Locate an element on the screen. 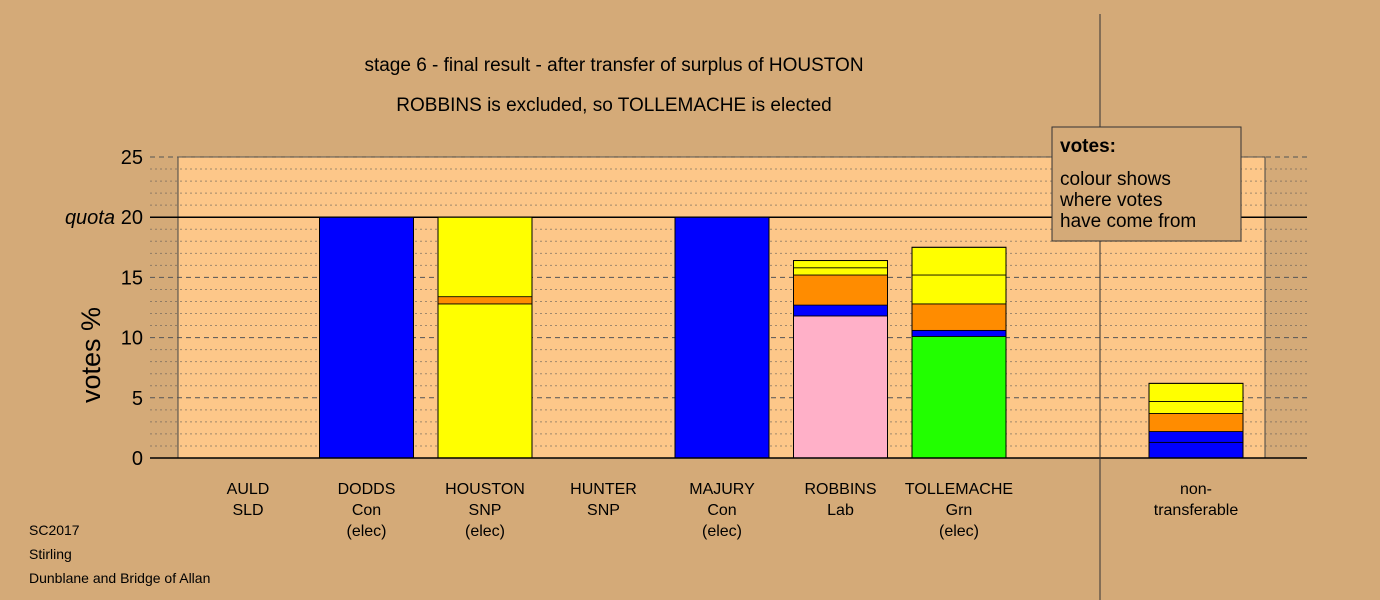  y-tick-label: 10 is located at coordinates (132, 339).